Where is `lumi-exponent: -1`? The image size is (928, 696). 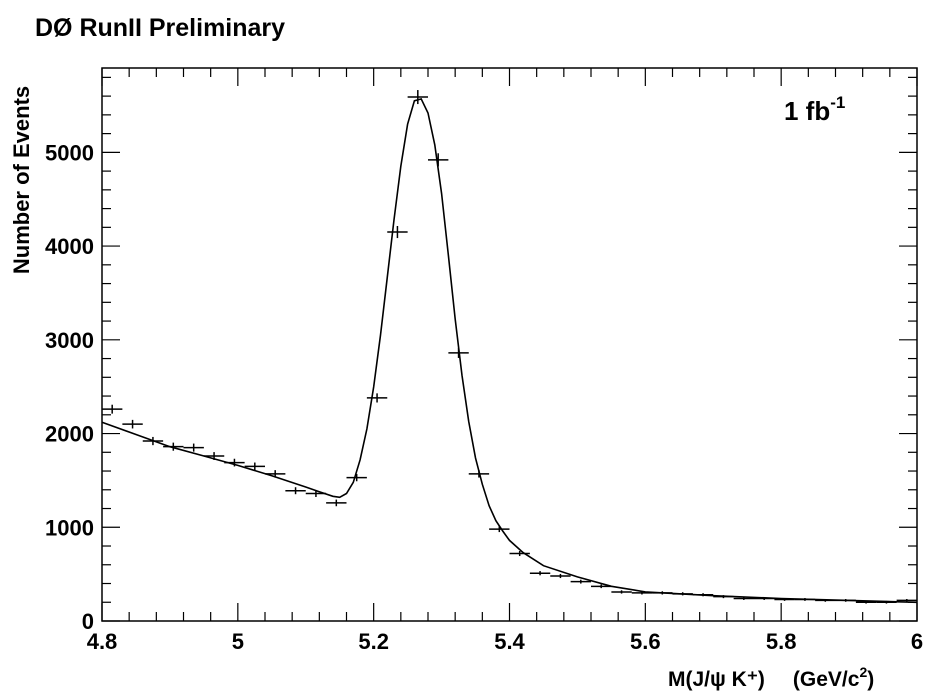 lumi-exponent: -1 is located at coordinates (837, 102).